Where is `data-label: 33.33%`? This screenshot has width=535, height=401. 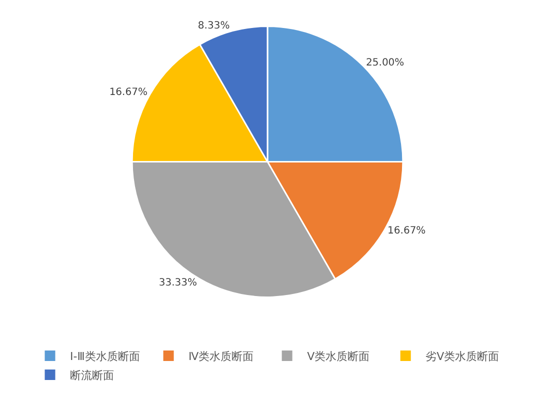 data-label: 33.33% is located at coordinates (178, 283).